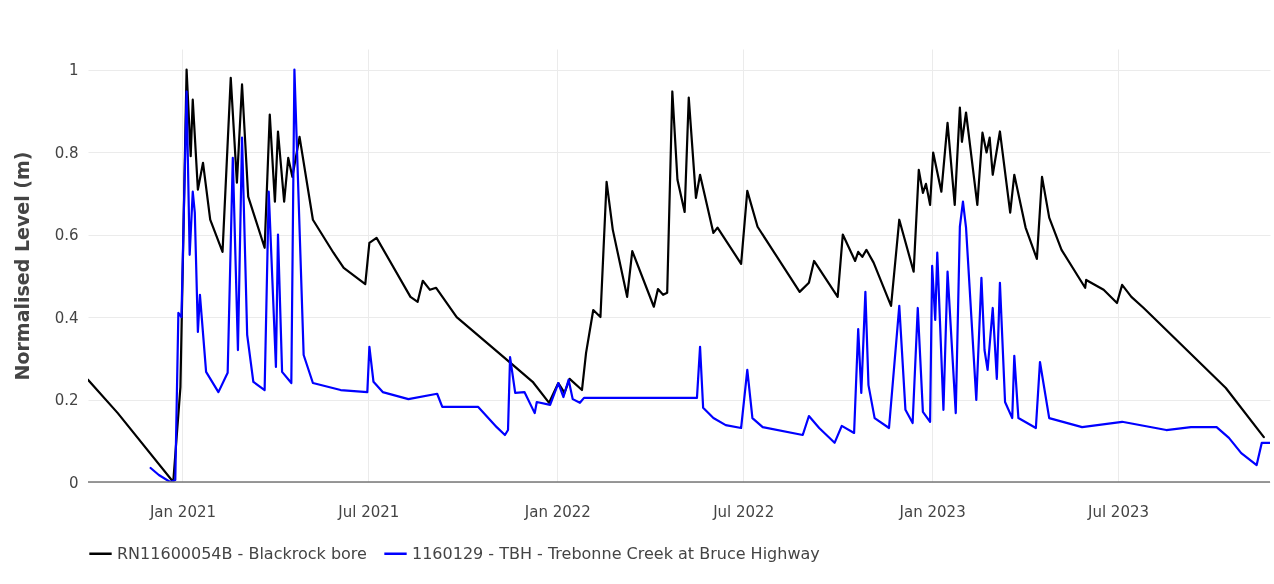  What do you see at coordinates (73, 70) in the screenshot?
I see `y-tick-label: 1` at bounding box center [73, 70].